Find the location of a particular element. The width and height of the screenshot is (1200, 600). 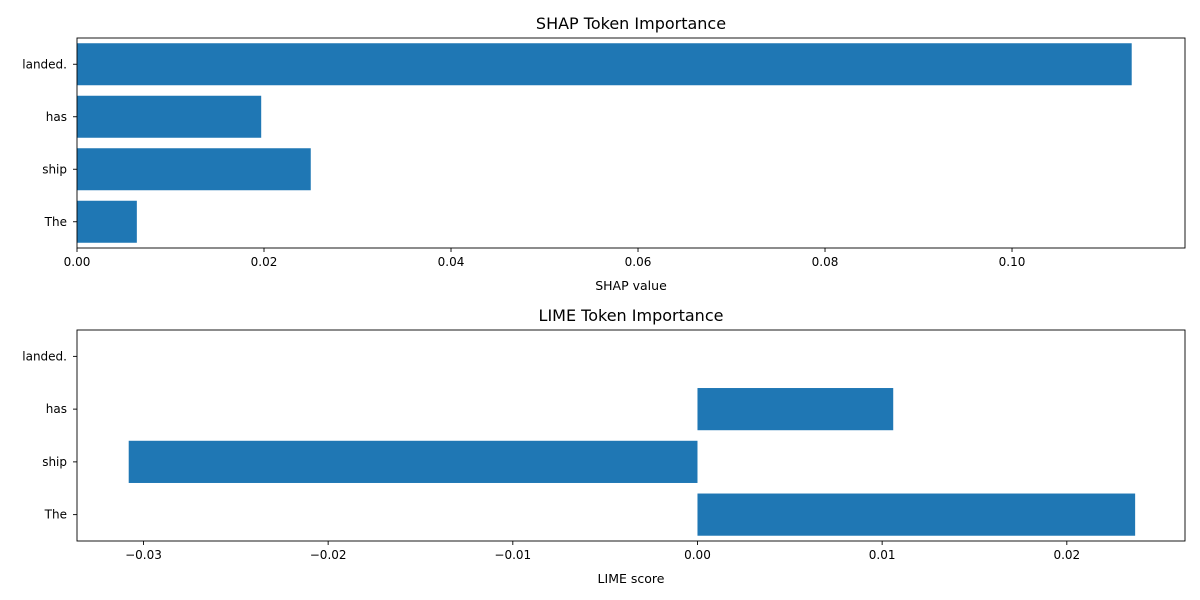

shap-bar-has is located at coordinates (169, 116).